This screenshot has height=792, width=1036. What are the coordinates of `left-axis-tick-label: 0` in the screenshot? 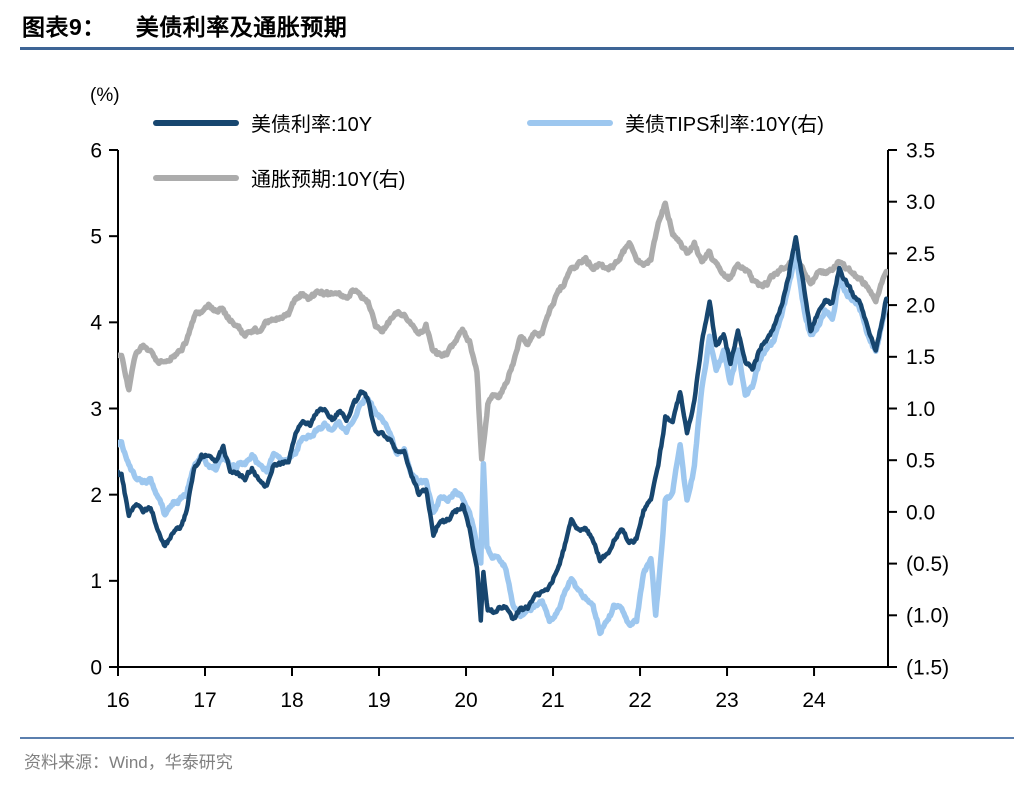 It's located at (96, 667).